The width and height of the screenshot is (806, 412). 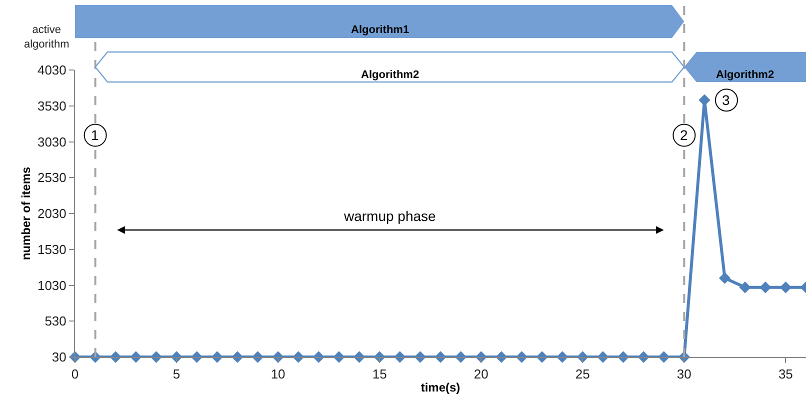 I want to click on text: Algorithm1, so click(x=380, y=30).